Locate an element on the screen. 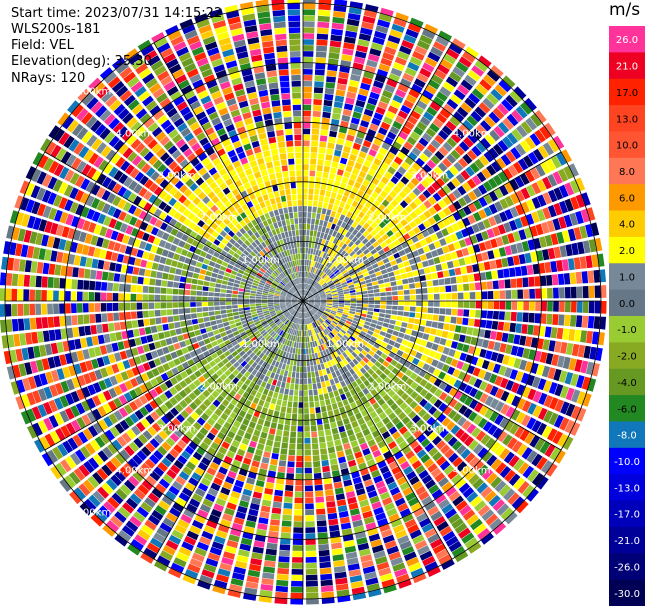  colorbar-tick-label: -17.0 is located at coordinates (627, 515).